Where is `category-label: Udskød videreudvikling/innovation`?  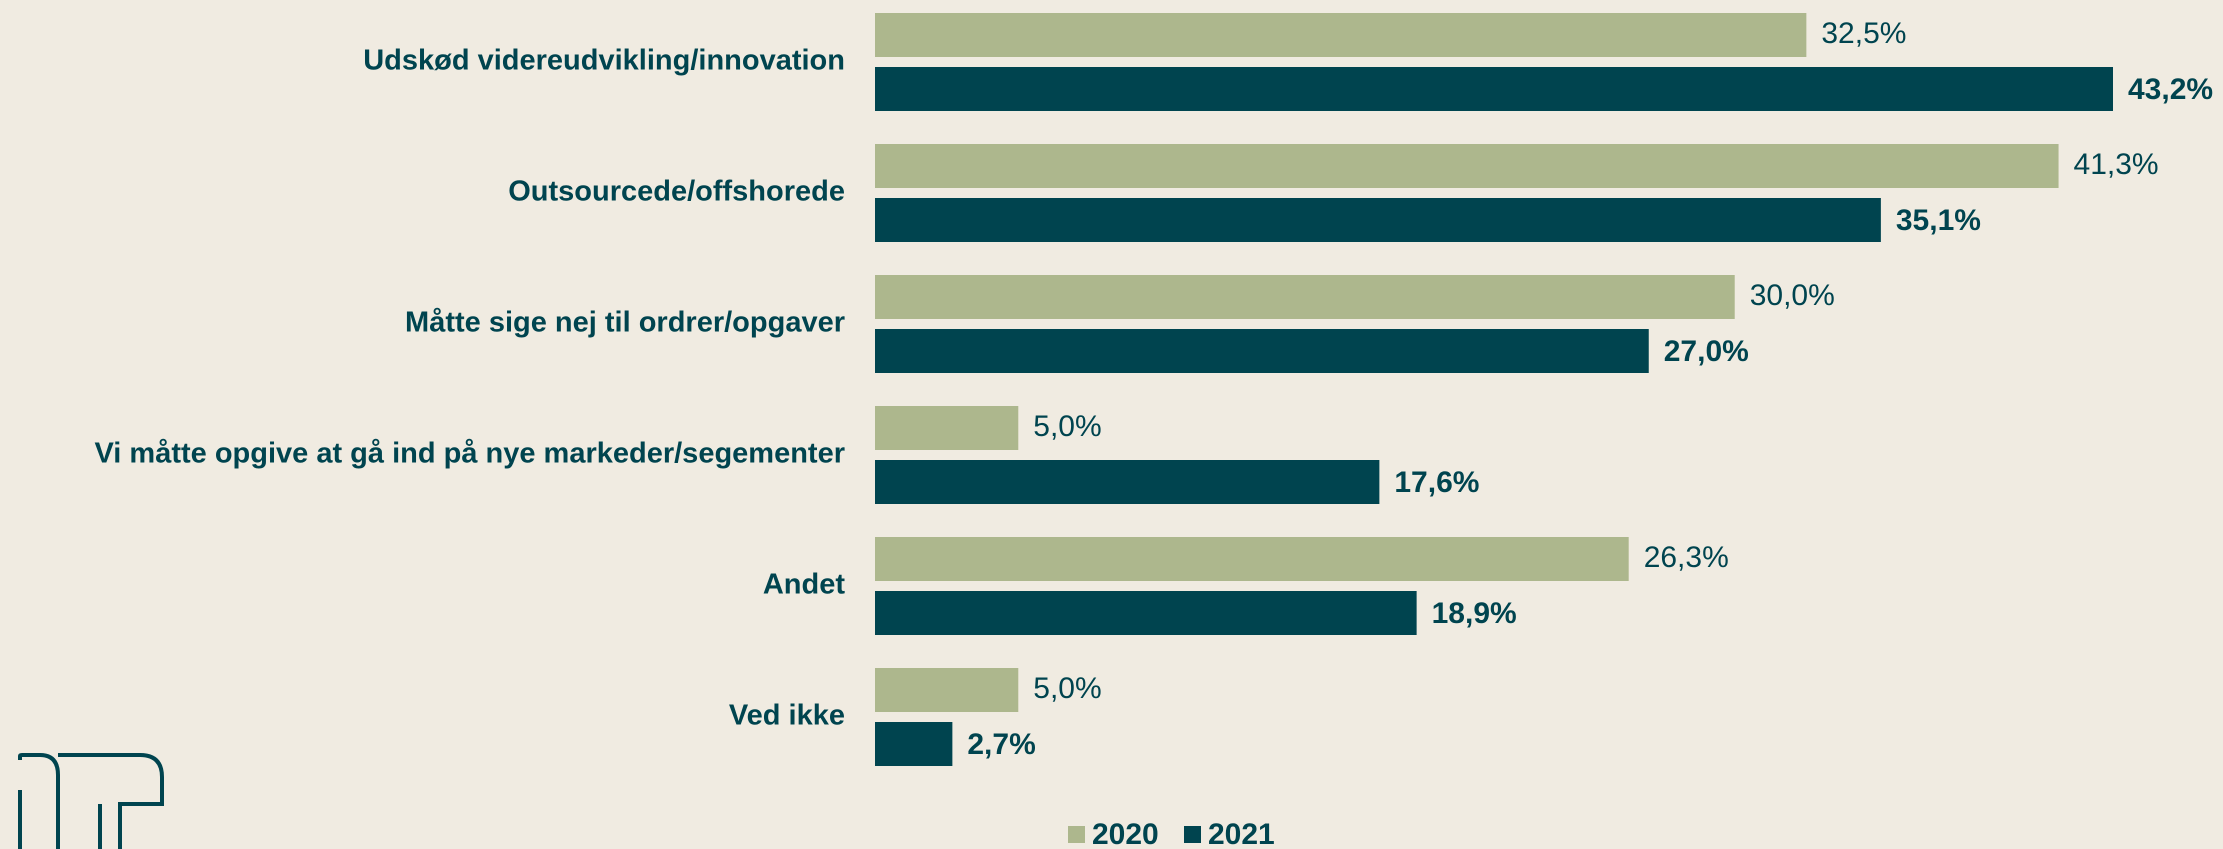
category-label: Udskød videreudvikling/innovation is located at coordinates (604, 61).